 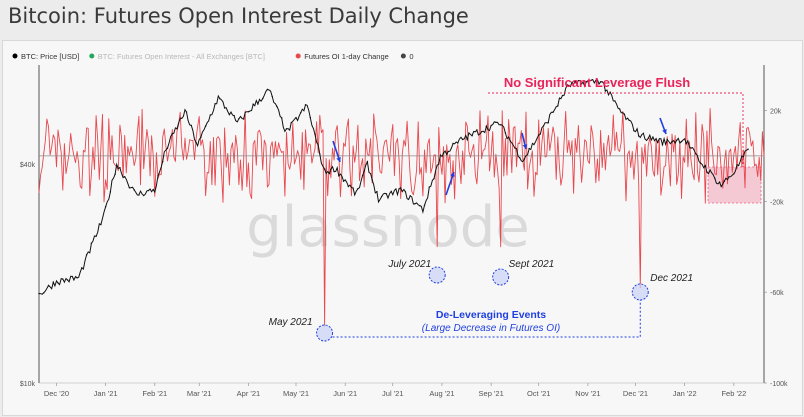 I want to click on y-left-tick-label: $40k, so click(x=28, y=165).